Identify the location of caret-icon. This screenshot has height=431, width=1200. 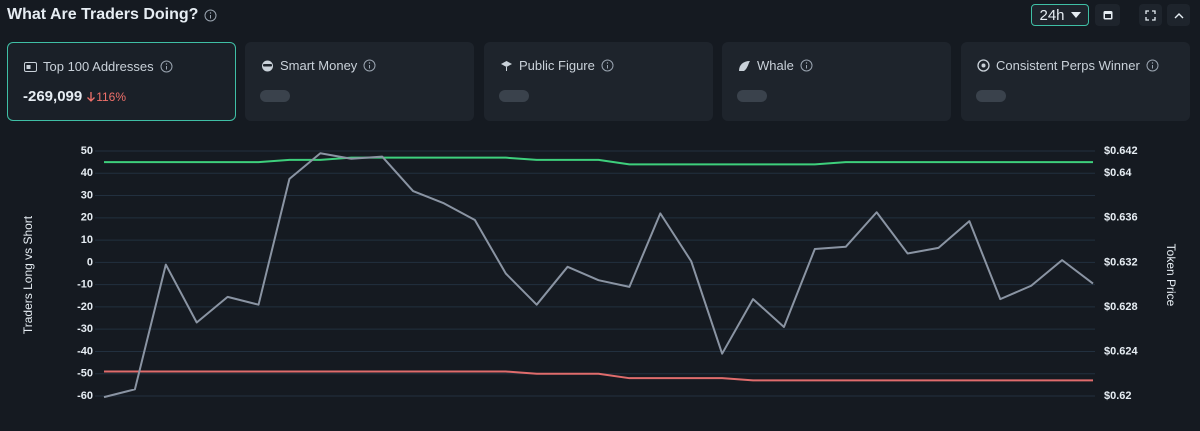
(1075, 15).